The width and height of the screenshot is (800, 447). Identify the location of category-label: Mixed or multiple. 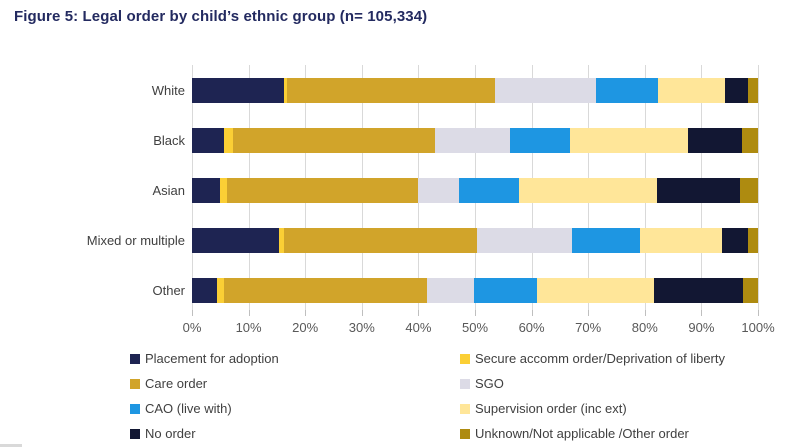
(135, 240).